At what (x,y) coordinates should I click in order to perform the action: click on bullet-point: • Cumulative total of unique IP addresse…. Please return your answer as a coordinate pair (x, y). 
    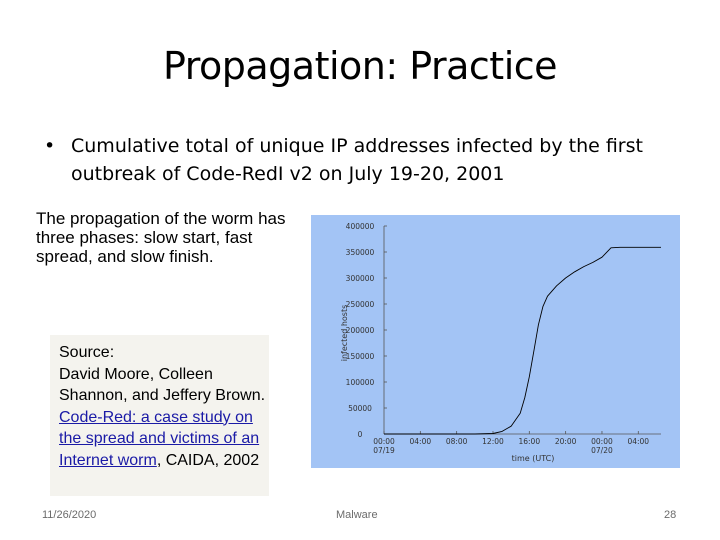
    Looking at the image, I should click on (360, 160).